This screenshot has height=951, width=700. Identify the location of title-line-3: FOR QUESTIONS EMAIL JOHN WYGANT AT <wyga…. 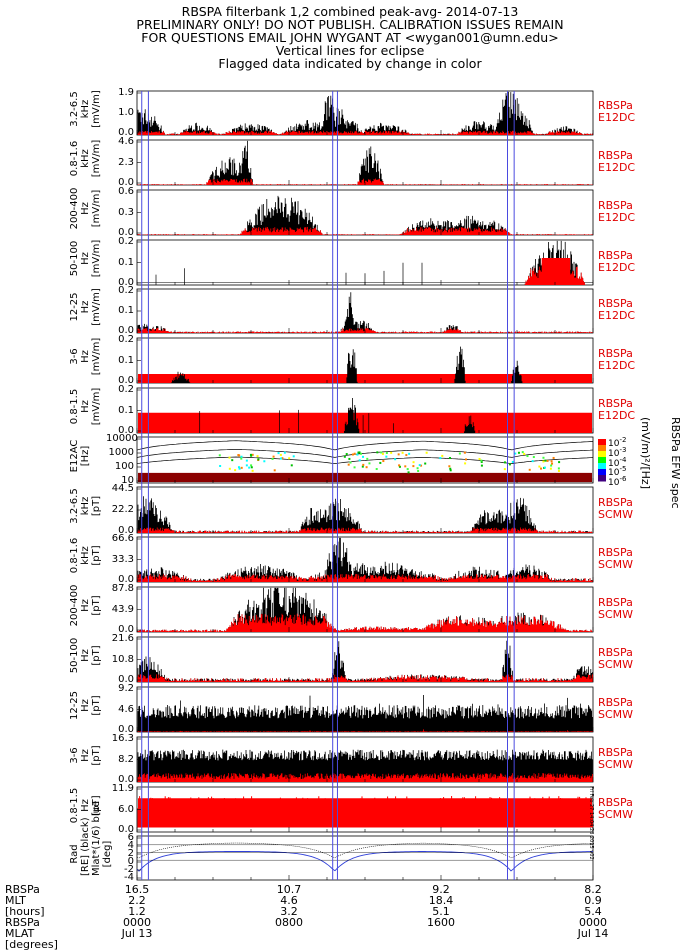
(350, 37).